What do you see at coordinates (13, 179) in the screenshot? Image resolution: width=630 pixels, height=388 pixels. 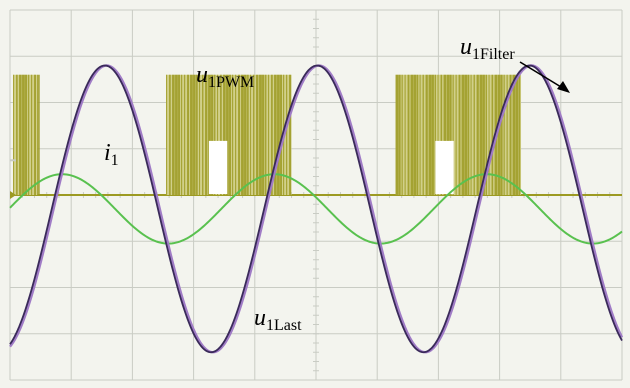 I see `channel-markers` at bounding box center [13, 179].